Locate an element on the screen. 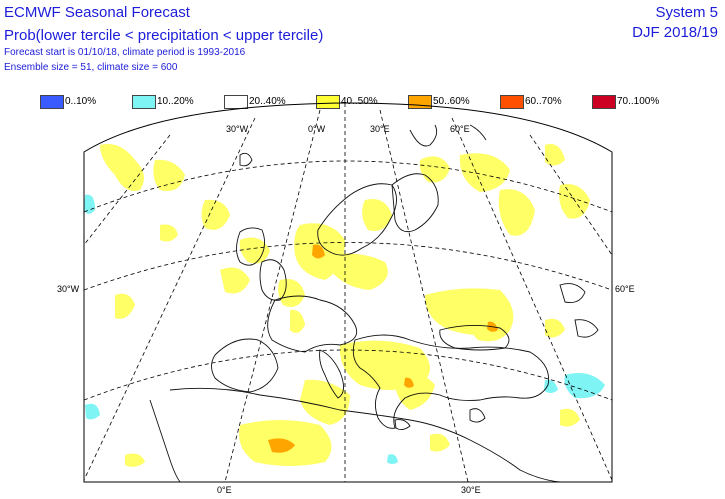 The width and height of the screenshot is (725, 499). legend-label: 50..60% is located at coordinates (451, 101).